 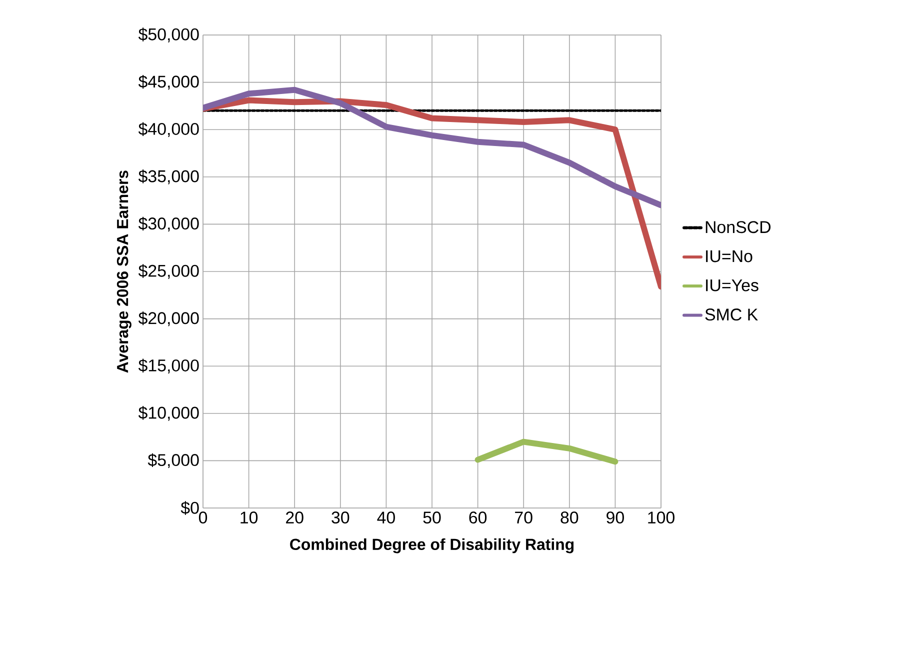 I want to click on x-axis-title: Combined Degree of Disability Rating, so click(x=432, y=546).